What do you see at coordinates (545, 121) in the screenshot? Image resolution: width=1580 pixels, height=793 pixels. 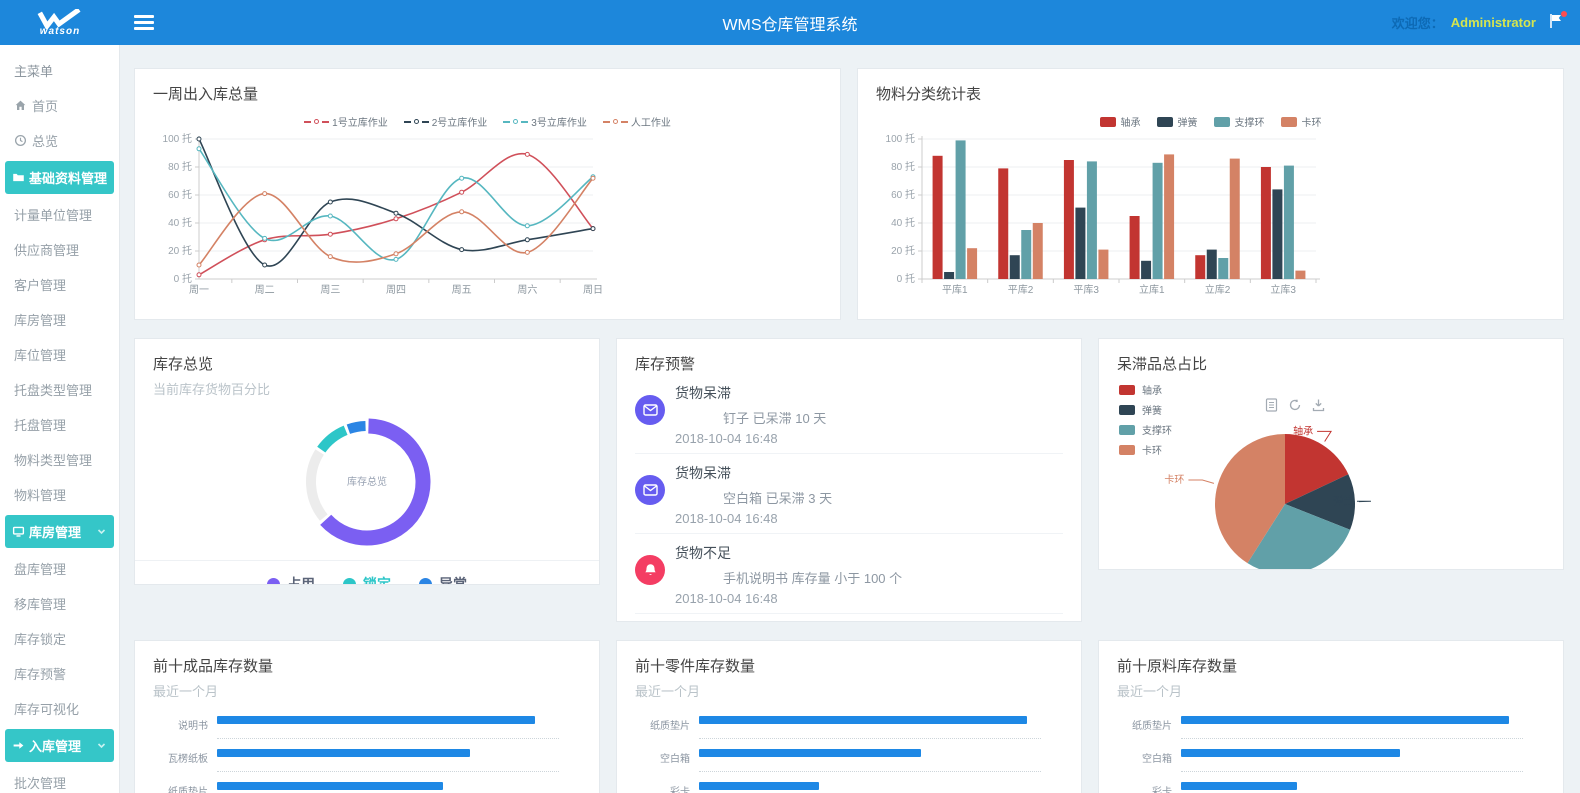 I see `legend-item: 3号立库作业` at bounding box center [545, 121].